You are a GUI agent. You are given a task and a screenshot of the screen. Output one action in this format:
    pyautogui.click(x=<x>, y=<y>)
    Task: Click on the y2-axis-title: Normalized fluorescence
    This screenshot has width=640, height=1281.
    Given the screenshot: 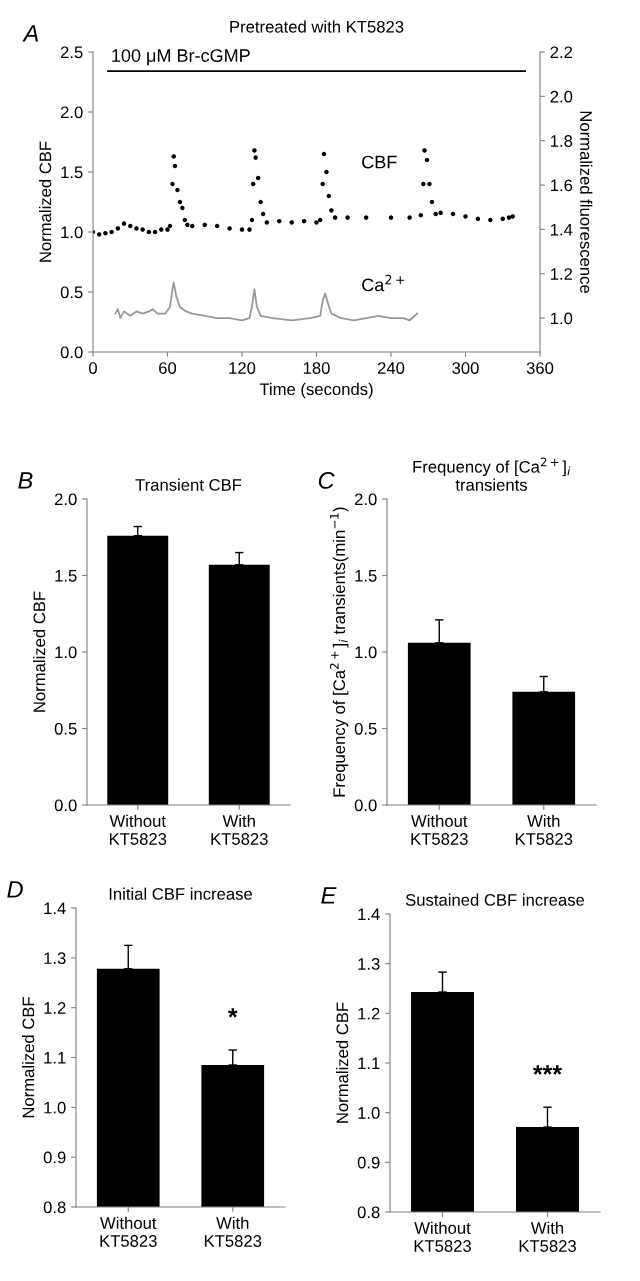 What is the action you would take?
    pyautogui.click(x=586, y=202)
    